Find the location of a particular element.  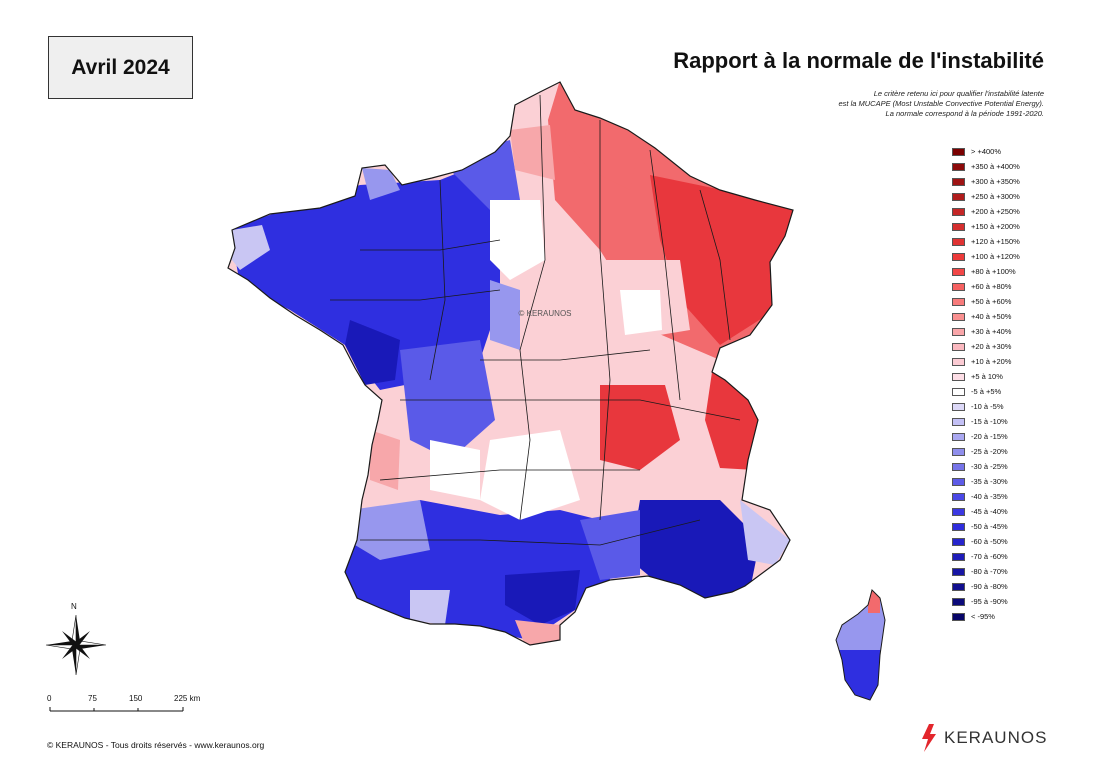

legend-item: +350 à +400% is located at coordinates (986, 166).